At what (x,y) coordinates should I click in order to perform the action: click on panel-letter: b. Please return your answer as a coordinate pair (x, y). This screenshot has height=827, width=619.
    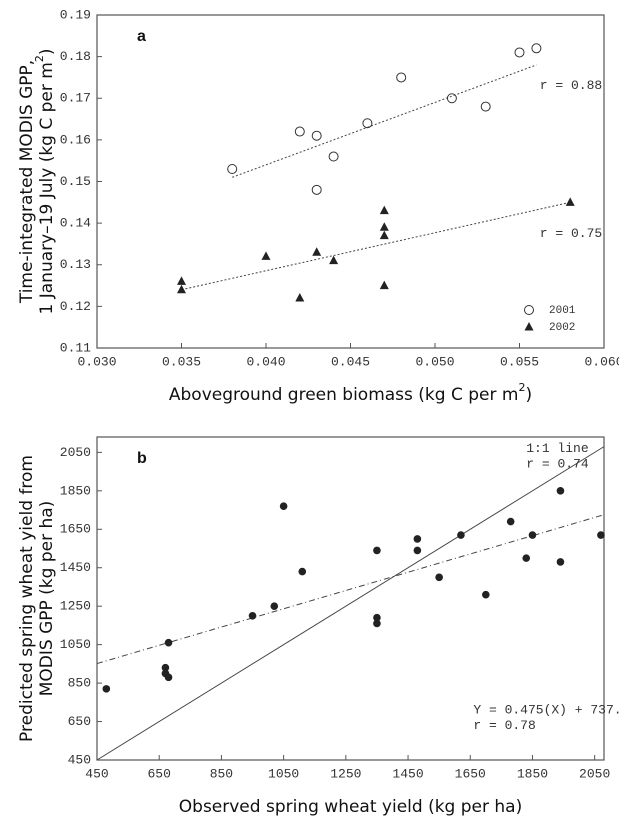
    Looking at the image, I should click on (142, 458).